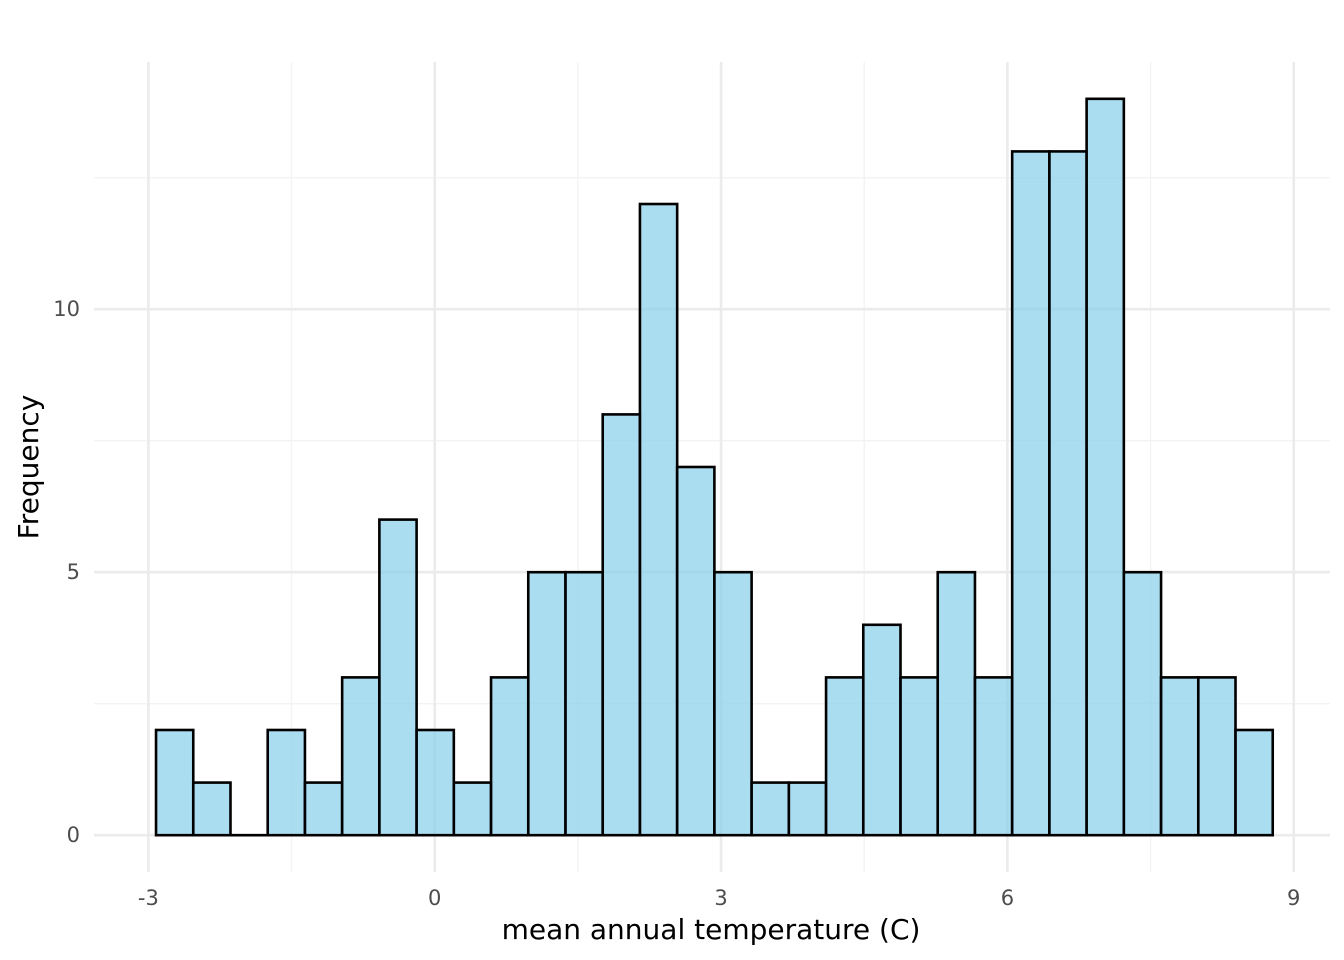 This screenshot has height=960, width=1344. What do you see at coordinates (28, 467) in the screenshot?
I see `y-axis-title: Frequency` at bounding box center [28, 467].